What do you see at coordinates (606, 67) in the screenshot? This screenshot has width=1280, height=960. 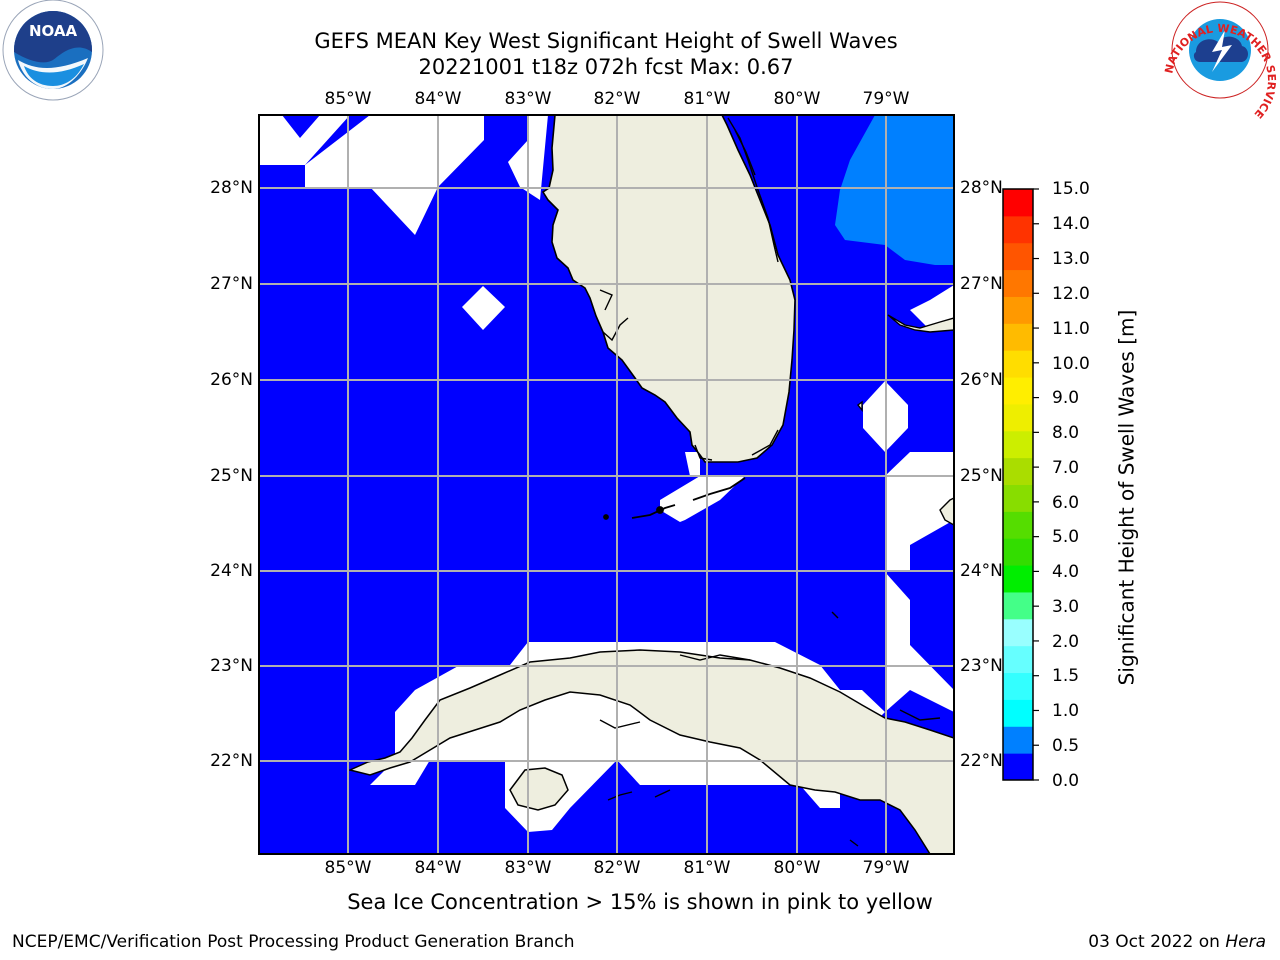 I see `chart-subtitle: 20221001 t18z 072h fcst Max: 0.67` at bounding box center [606, 67].